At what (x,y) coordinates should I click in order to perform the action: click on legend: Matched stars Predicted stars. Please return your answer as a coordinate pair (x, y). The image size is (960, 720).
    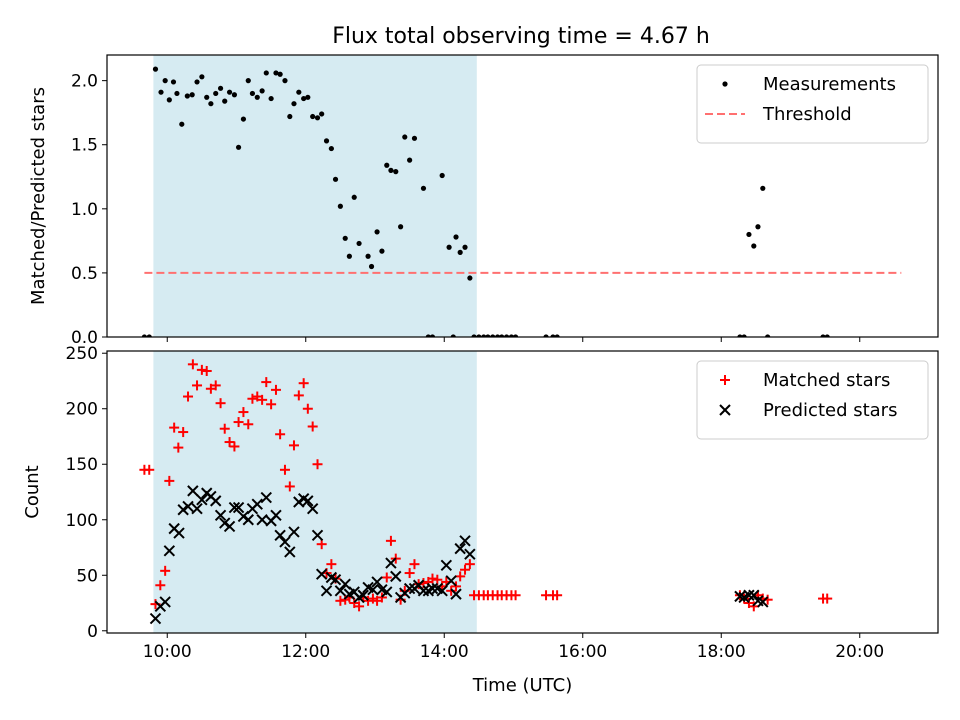
    Looking at the image, I should click on (812, 400).